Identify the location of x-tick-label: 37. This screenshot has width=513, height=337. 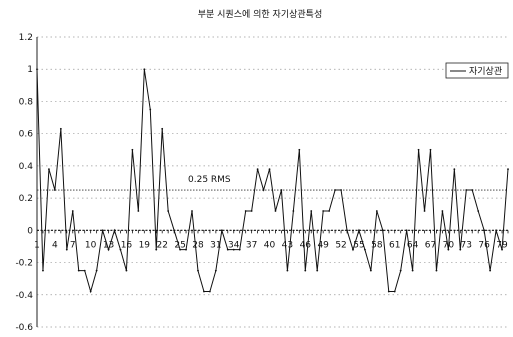
(251, 245).